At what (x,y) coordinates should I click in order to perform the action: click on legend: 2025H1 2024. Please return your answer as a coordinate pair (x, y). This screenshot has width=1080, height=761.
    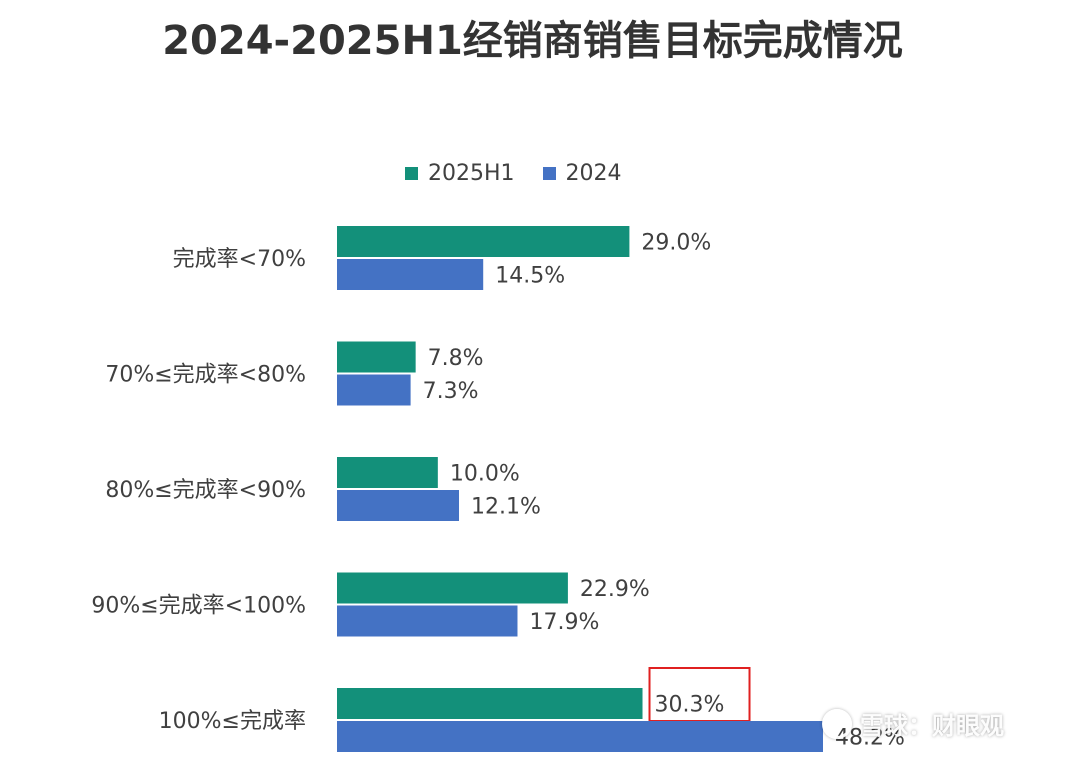
    Looking at the image, I should click on (513, 173).